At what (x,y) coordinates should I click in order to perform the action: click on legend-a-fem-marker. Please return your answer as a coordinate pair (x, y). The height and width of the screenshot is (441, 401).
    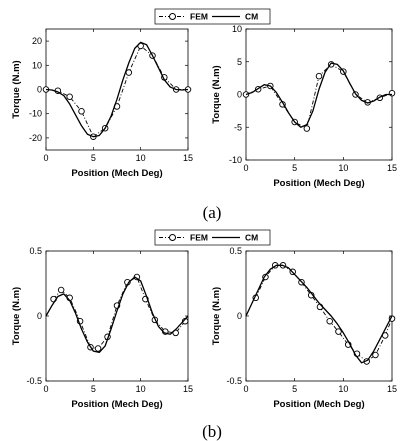
    Looking at the image, I should click on (172, 16).